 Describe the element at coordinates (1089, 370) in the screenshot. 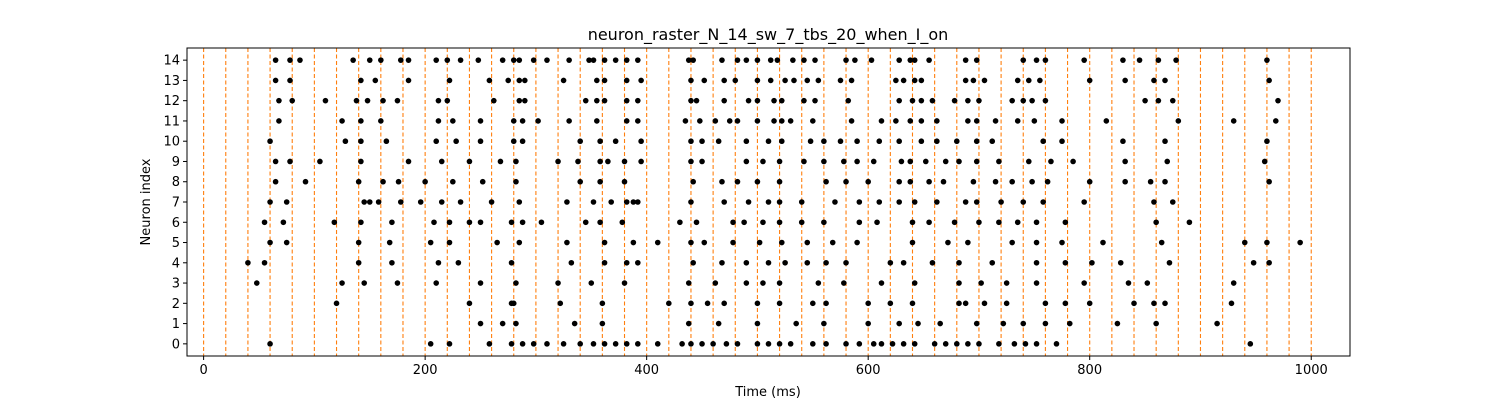

I see `x-tick-label: 800` at that location.